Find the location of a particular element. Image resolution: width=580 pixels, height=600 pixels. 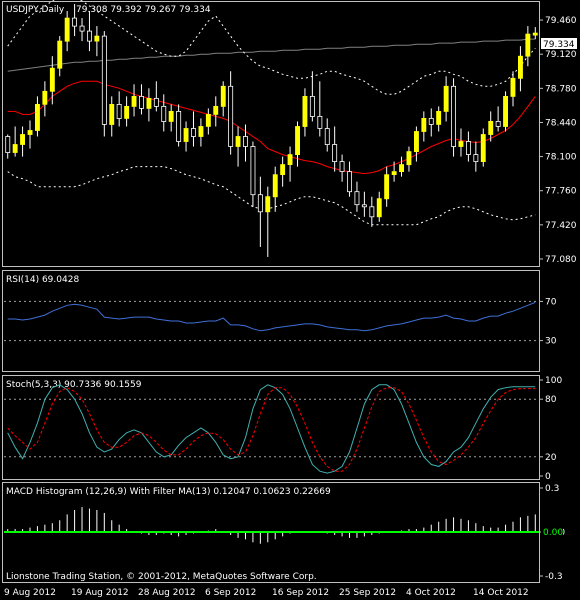

lower-band-line is located at coordinates (271, 196).